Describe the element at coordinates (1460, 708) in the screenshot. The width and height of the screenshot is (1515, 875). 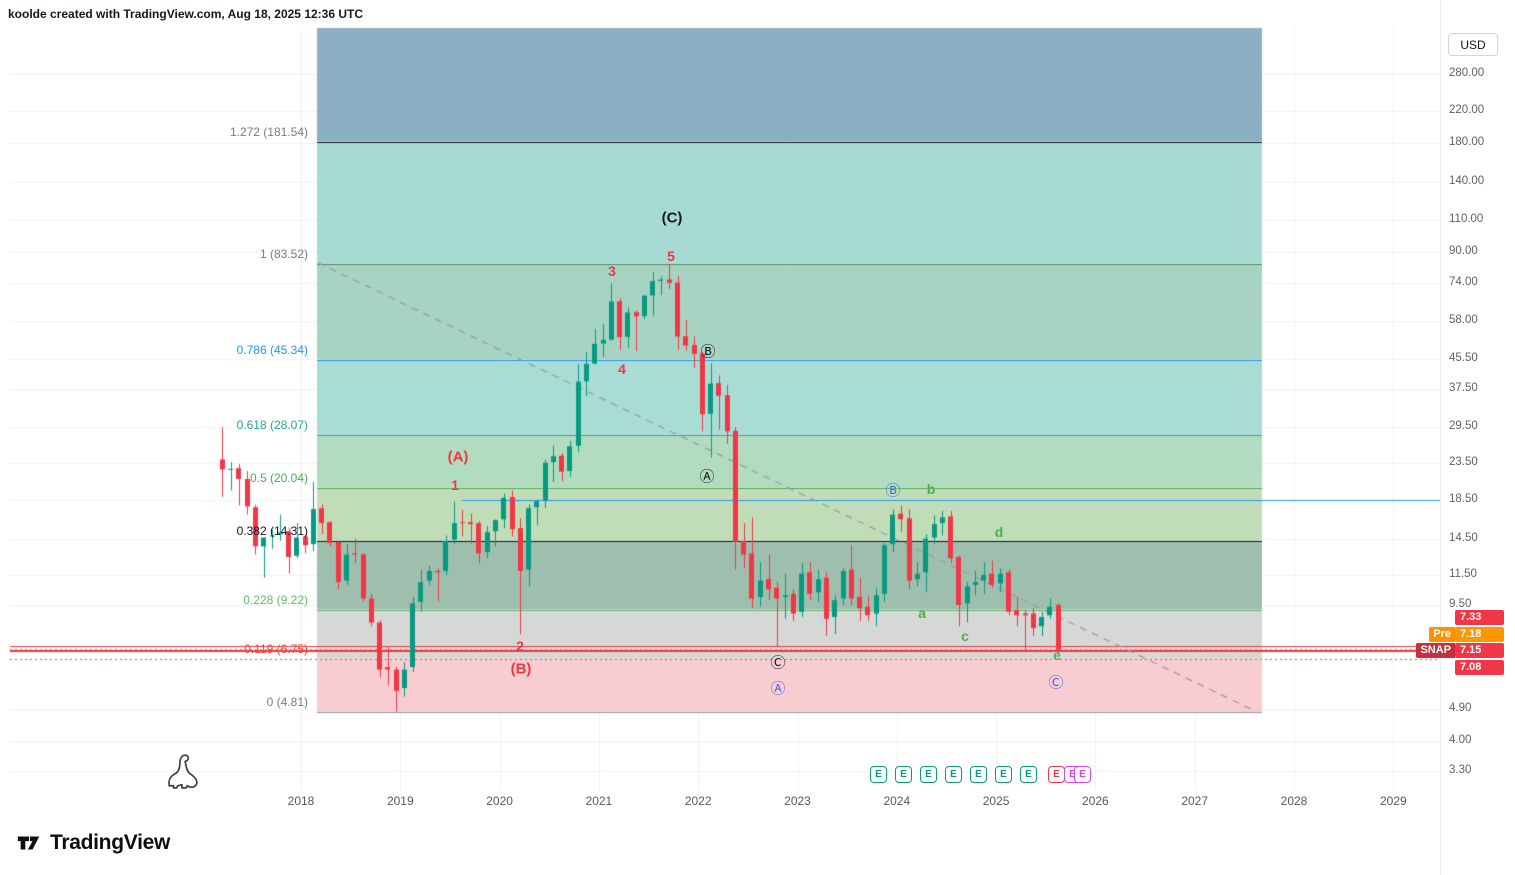
I see `price-axis-label: 4.90` at that location.